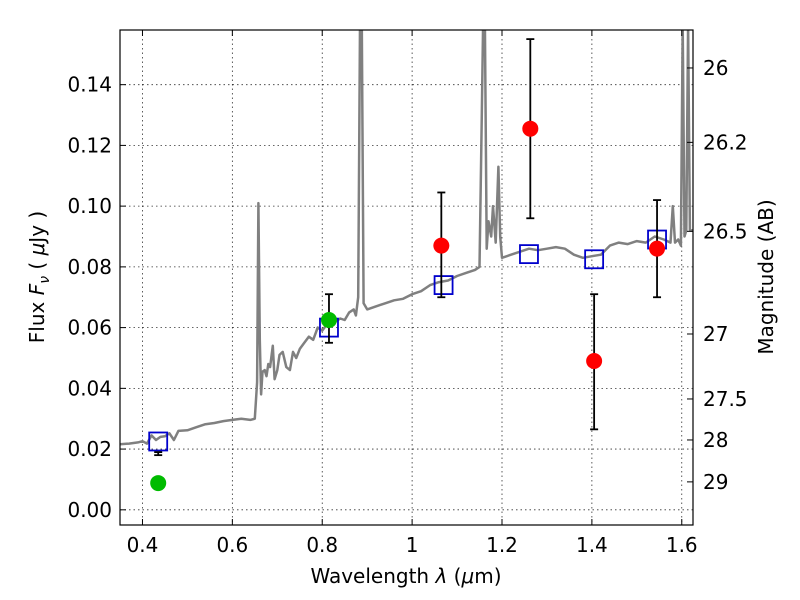  What do you see at coordinates (592, 545) in the screenshot?
I see `x-tick-label: 1.4` at bounding box center [592, 545].